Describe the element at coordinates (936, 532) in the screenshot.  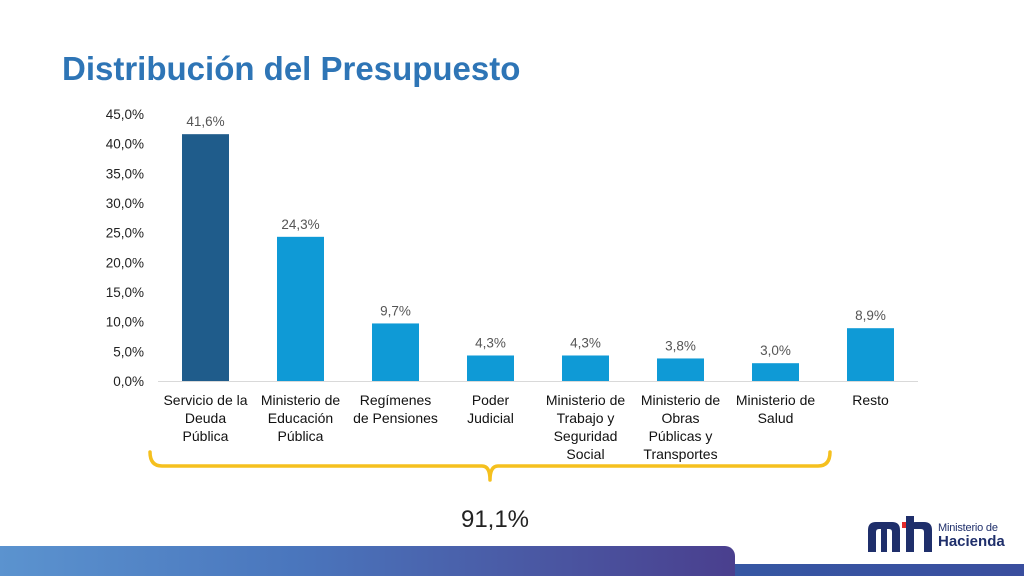
I see `ministerio-hacienda-logo: Ministerio de Hacienda` at that location.